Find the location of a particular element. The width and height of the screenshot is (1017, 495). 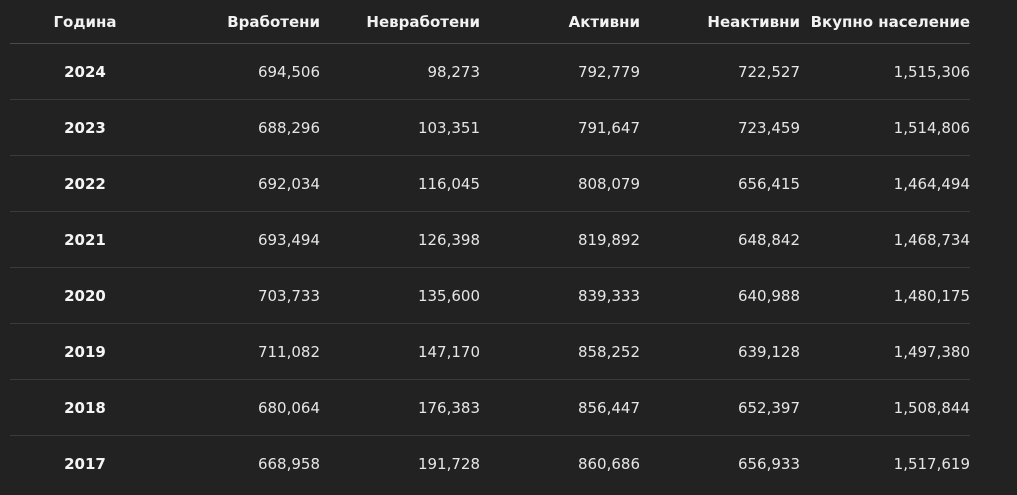

cell-unemployed: 103,351 is located at coordinates (400, 127).